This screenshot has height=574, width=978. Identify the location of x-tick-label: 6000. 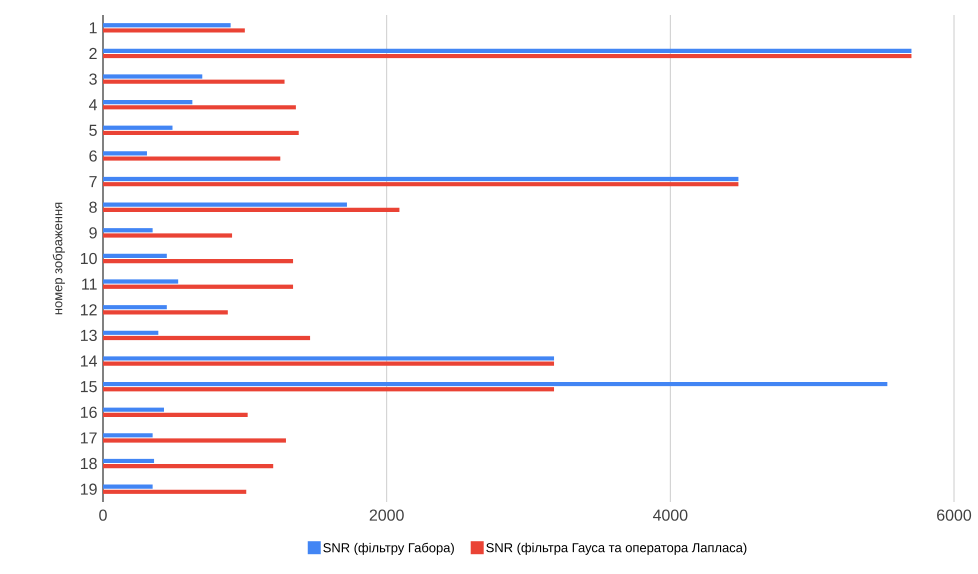
(954, 515).